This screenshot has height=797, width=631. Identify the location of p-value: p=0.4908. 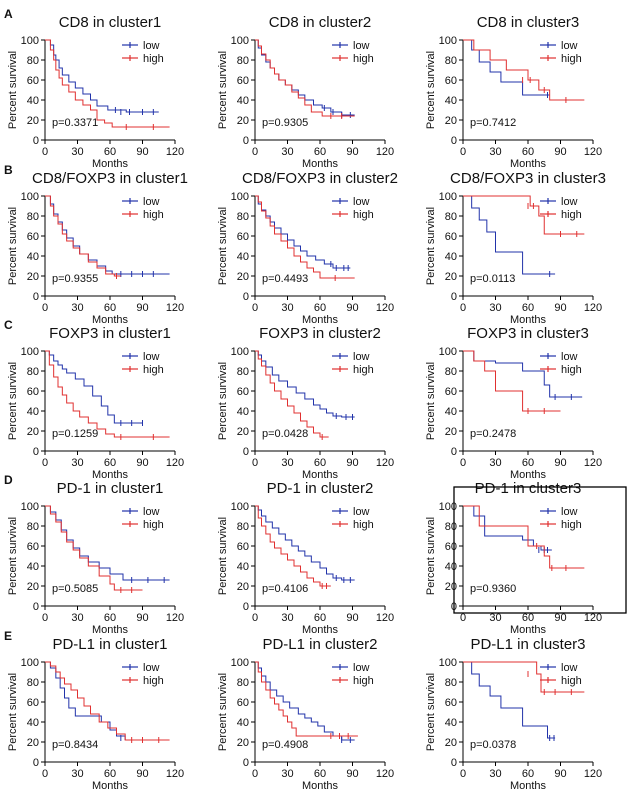
(285, 745).